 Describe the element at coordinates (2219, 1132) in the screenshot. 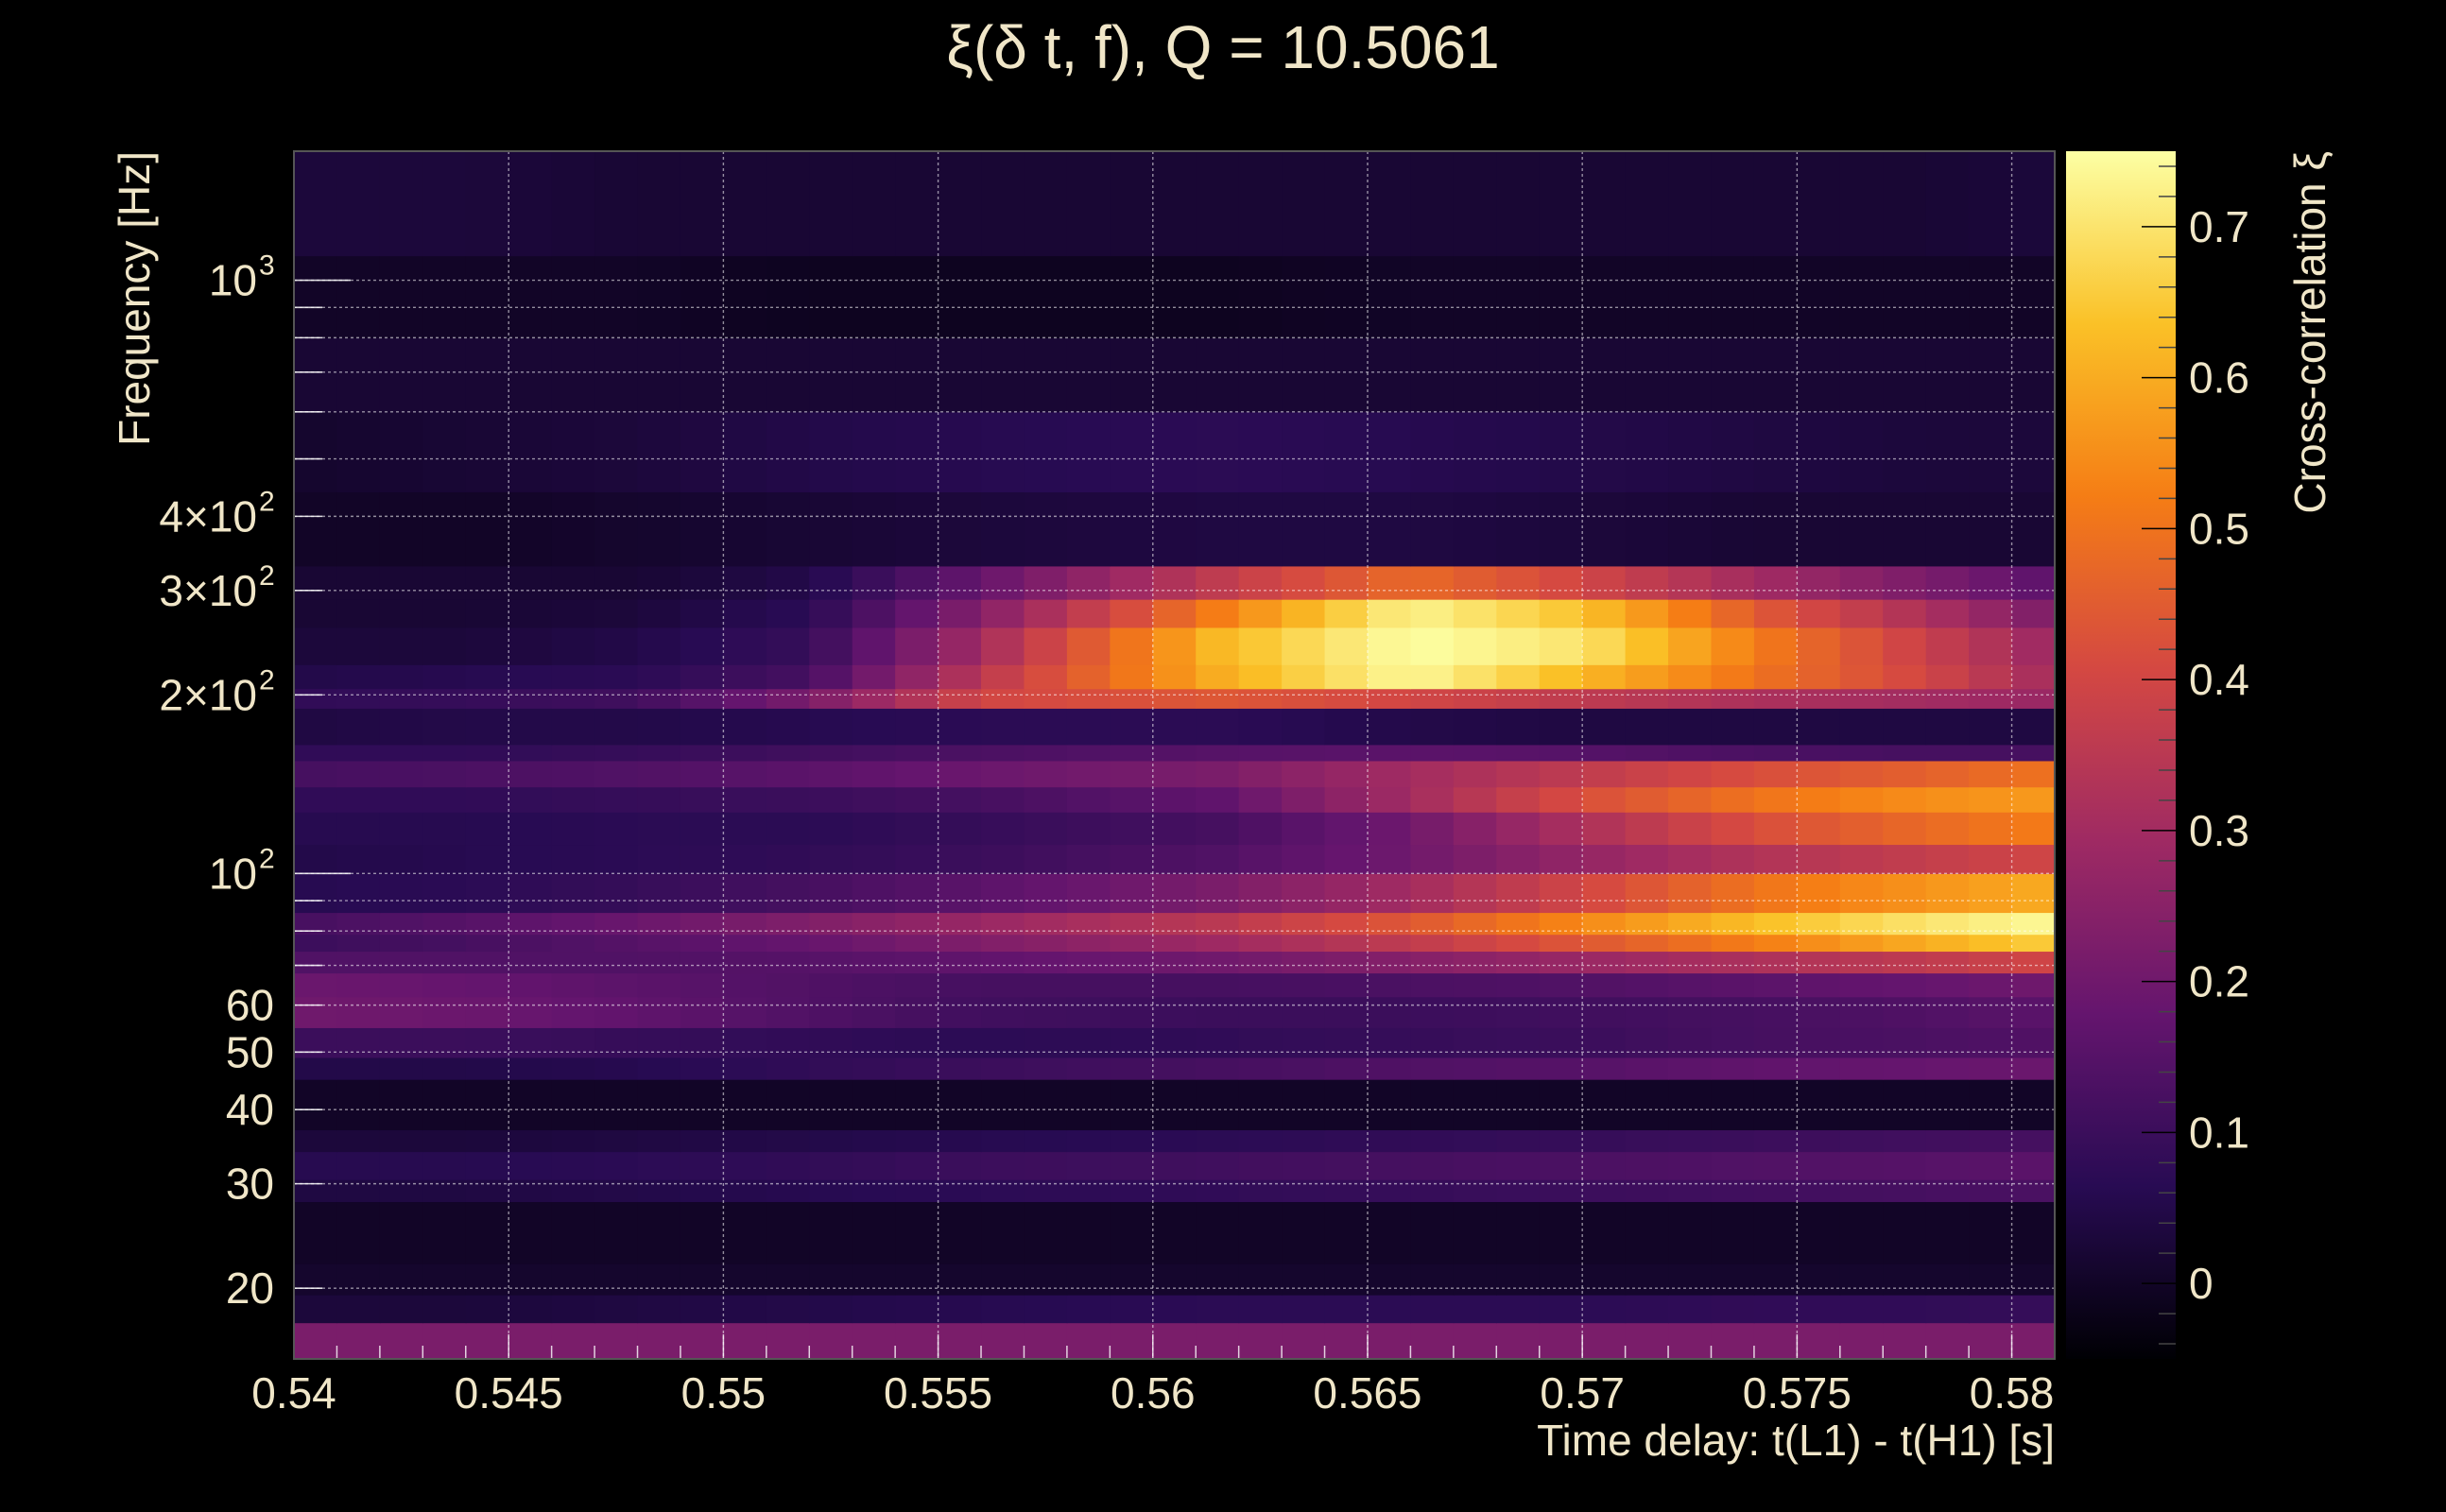

I see `colorbar-tick-label: 0.1` at that location.